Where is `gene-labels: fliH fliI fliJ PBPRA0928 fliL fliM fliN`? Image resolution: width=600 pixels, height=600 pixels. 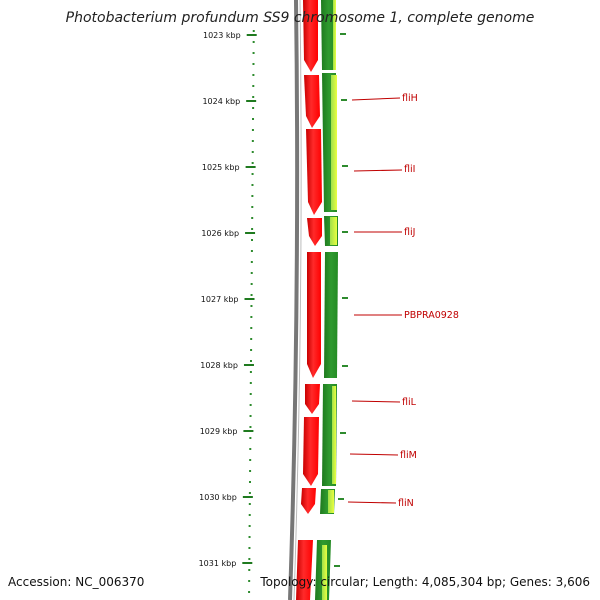 gene-labels: fliH fliI fliJ PBPRA0928 fliL fliM fliN is located at coordinates (403, 301).